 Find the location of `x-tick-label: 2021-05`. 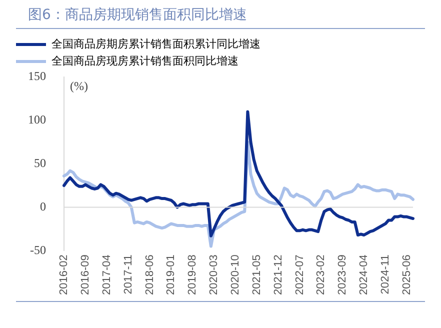

x-tick-label: 2021-05 is located at coordinates (256, 275).